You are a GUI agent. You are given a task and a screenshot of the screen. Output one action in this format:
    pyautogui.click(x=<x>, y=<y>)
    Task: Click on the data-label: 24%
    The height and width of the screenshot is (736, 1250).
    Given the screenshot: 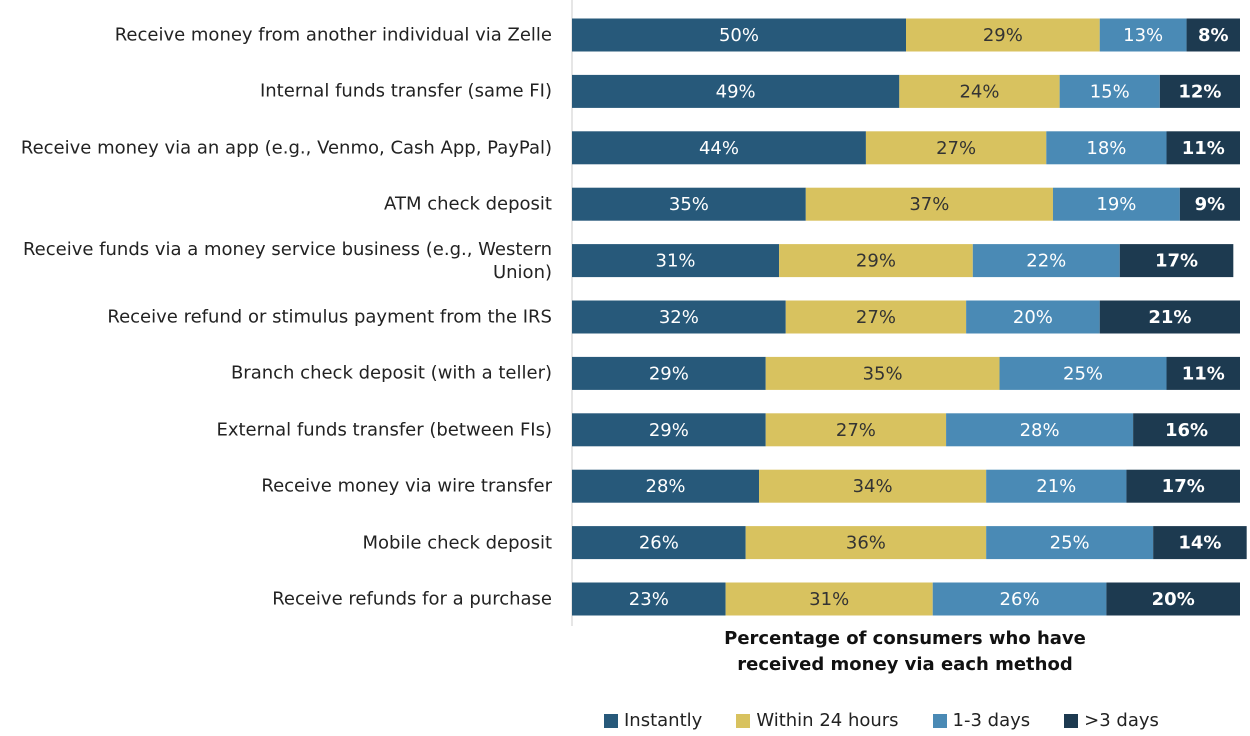 What is the action you would take?
    pyautogui.click(x=979, y=91)
    